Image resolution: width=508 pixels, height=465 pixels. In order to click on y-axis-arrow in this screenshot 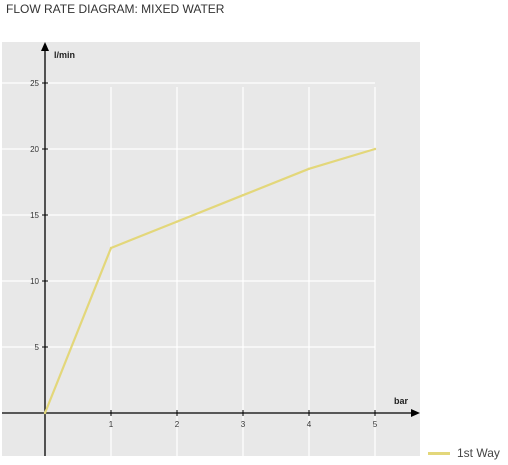, I will do `click(45, 46)`.